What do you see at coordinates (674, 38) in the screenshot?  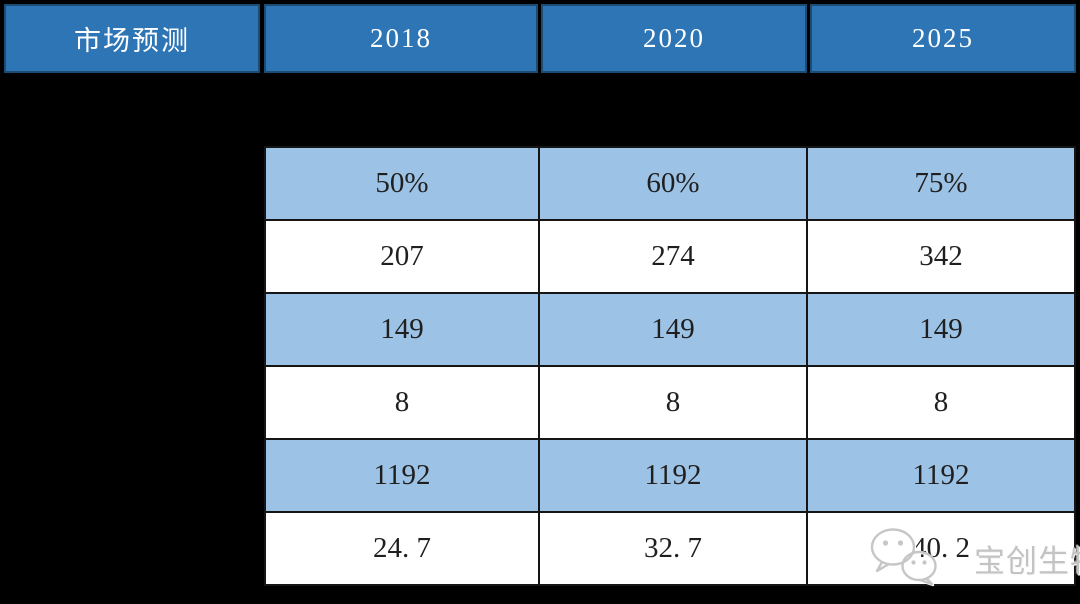 I see `header-cell-2020: 2020` at bounding box center [674, 38].